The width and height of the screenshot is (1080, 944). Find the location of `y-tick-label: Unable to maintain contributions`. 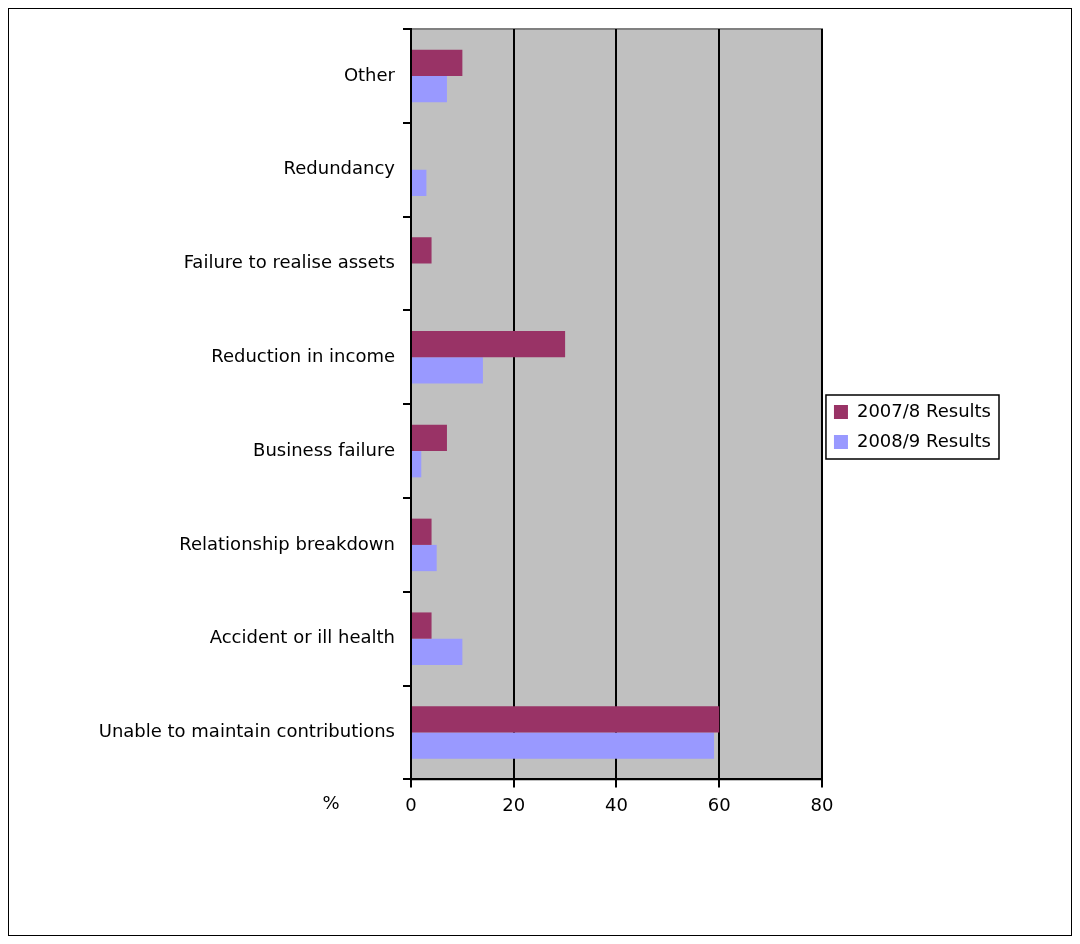

y-tick-label: Unable to maintain contributions is located at coordinates (246, 731).